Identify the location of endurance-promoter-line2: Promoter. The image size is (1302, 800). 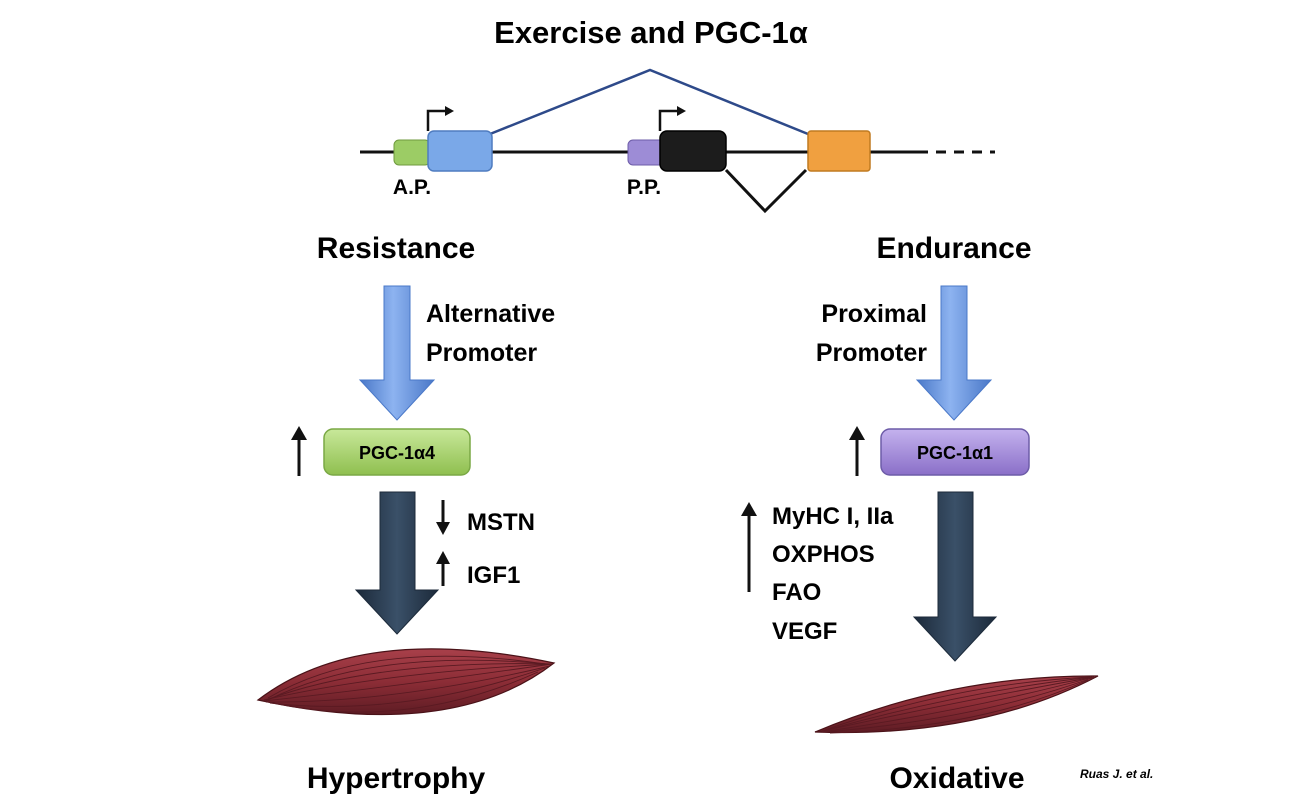
(871, 353).